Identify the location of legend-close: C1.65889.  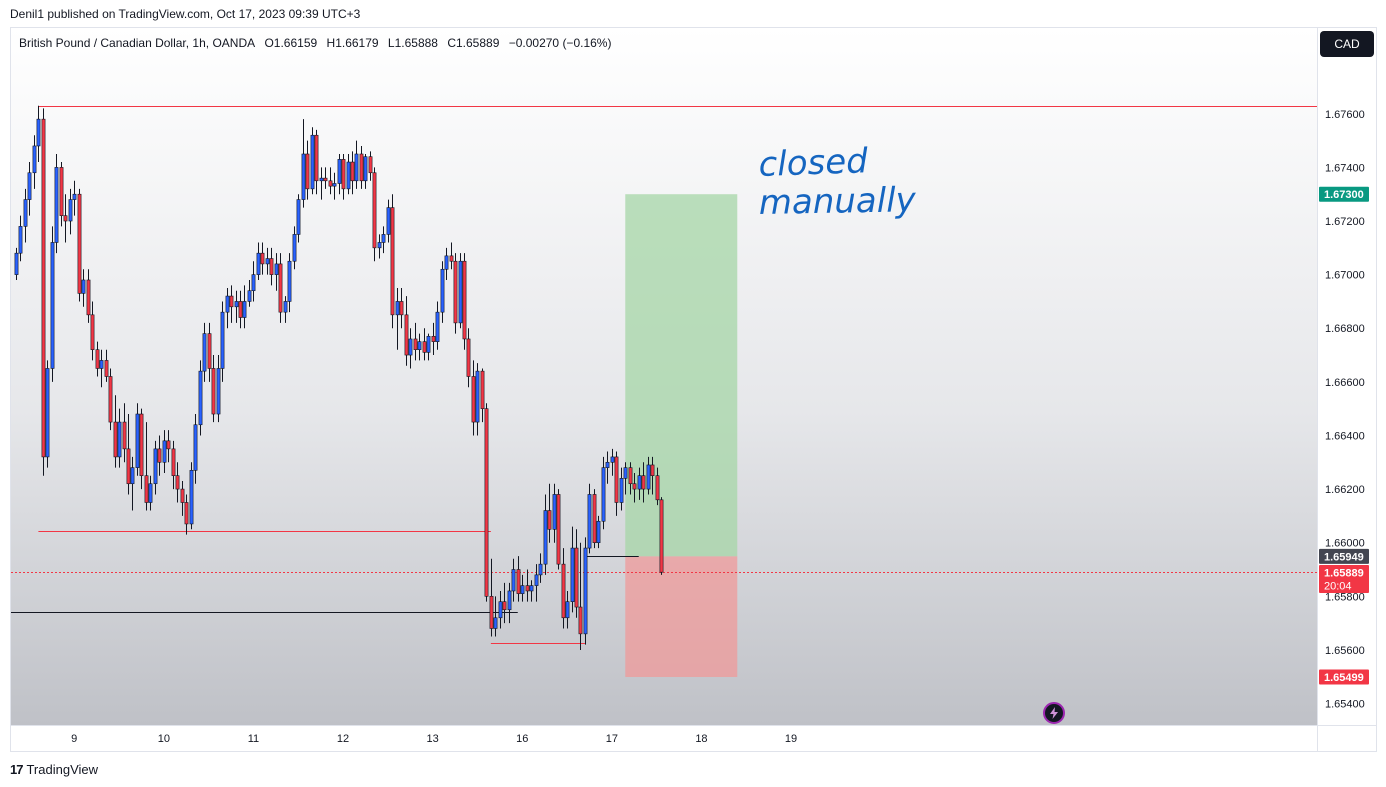
(473, 43).